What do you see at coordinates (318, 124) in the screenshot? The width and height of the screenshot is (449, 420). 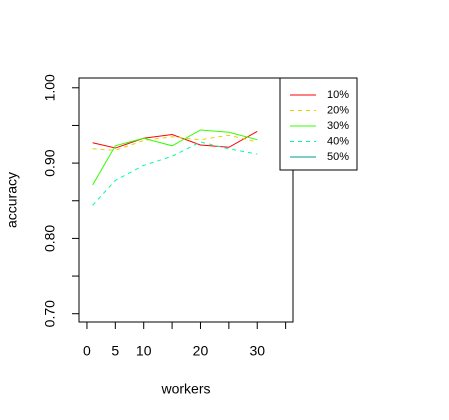 I see `legend-box` at bounding box center [318, 124].